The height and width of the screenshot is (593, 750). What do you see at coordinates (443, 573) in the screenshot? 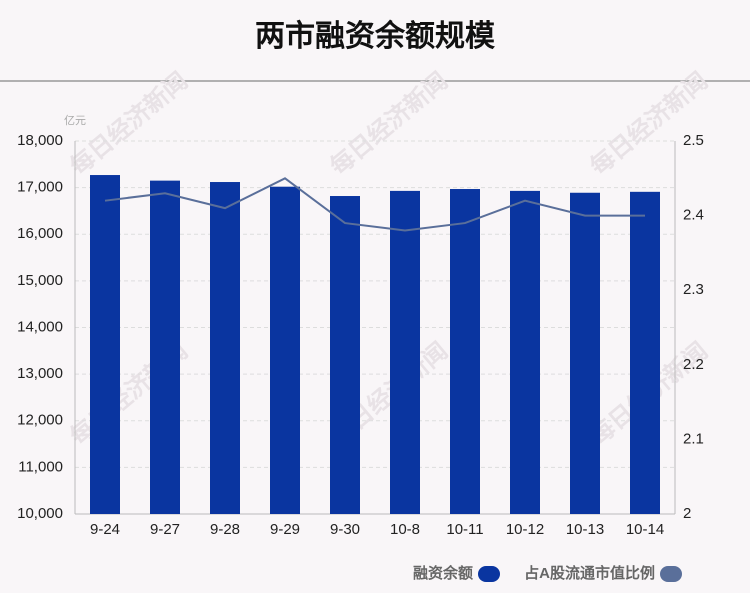
I see `legend-label: 融资余额` at bounding box center [443, 573].